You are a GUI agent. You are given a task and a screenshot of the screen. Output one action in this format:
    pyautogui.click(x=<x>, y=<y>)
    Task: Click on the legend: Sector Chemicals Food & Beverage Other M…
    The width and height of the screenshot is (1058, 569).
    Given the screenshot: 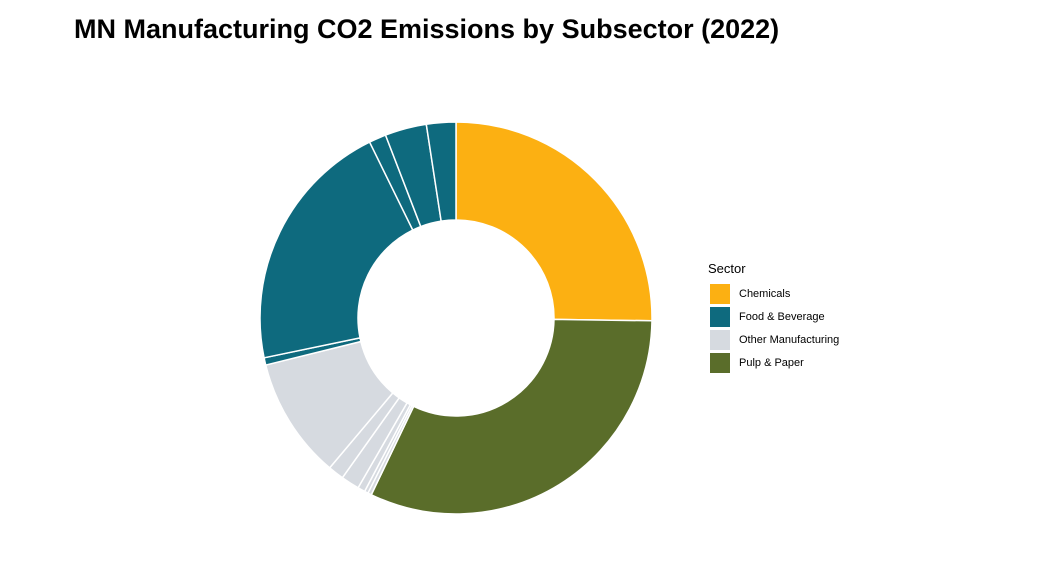 What is the action you would take?
    pyautogui.click(x=773, y=317)
    